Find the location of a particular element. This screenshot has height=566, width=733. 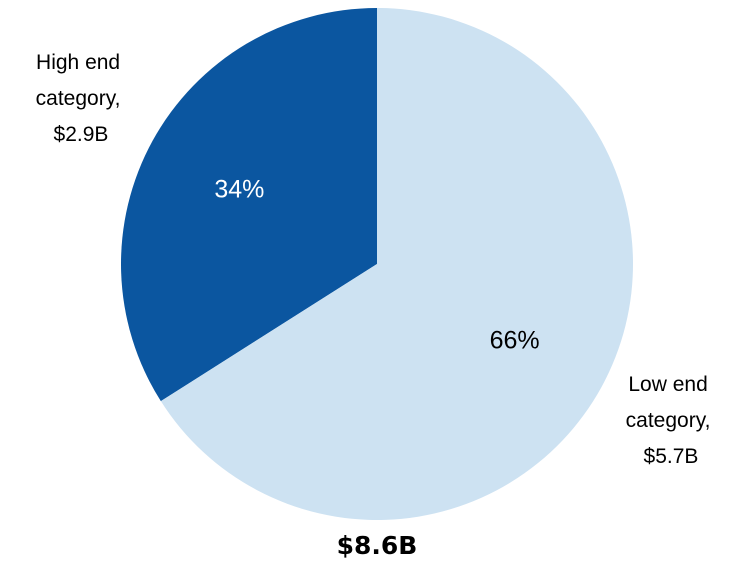

callout-low-end-line-2: category, is located at coordinates (668, 420).